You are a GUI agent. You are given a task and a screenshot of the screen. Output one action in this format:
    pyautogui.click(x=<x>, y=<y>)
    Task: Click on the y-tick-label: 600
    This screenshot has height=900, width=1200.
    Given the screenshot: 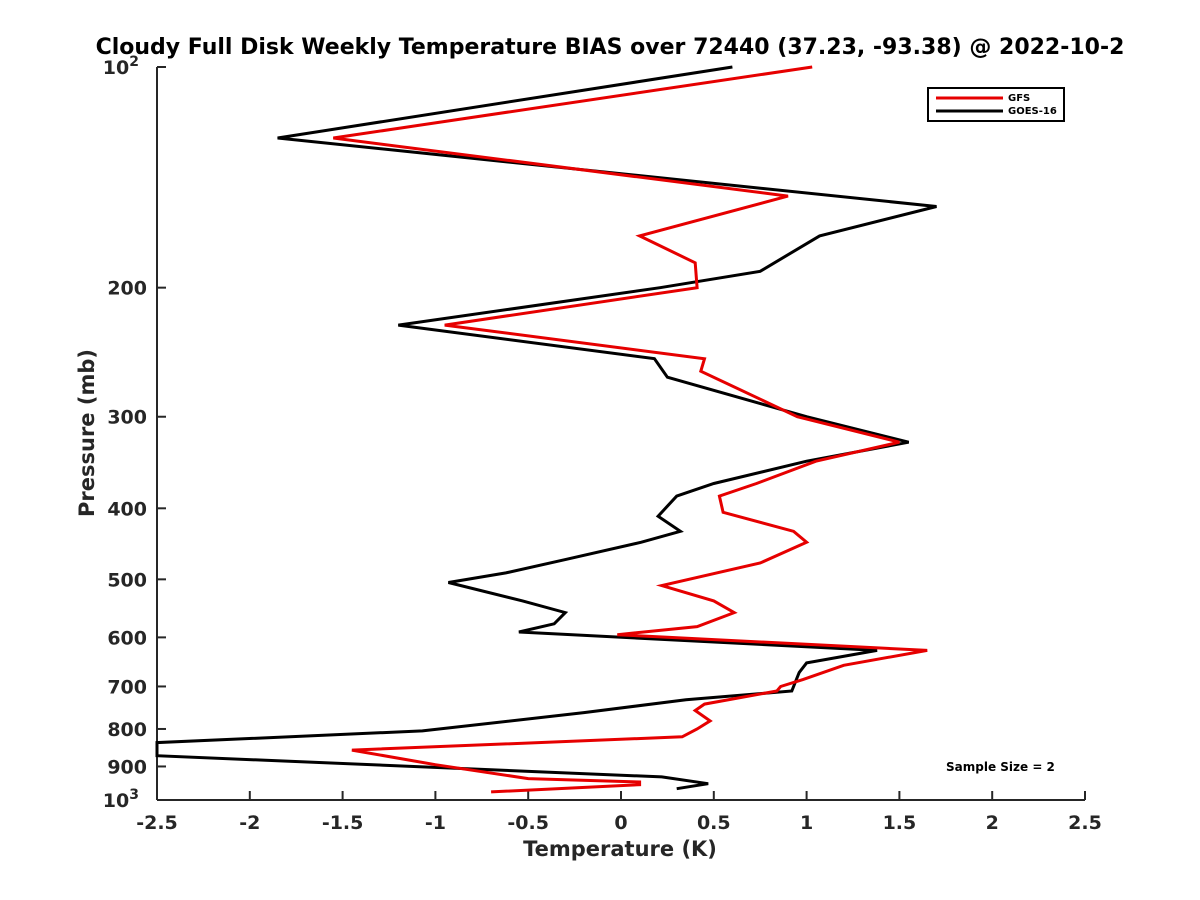 What is the action you would take?
    pyautogui.click(x=127, y=638)
    